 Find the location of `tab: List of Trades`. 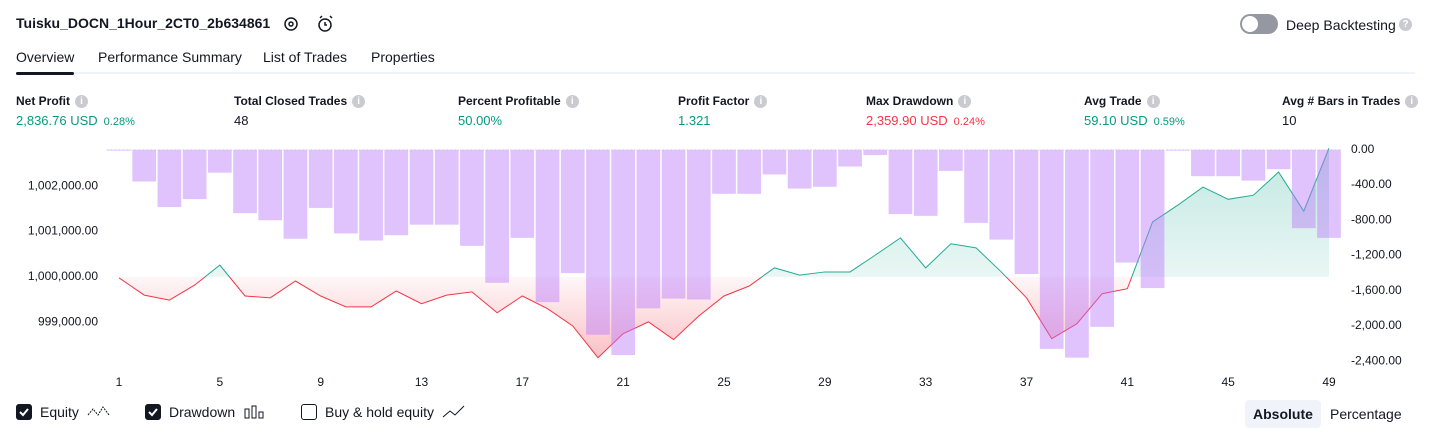

tab: List of Trades is located at coordinates (305, 57).